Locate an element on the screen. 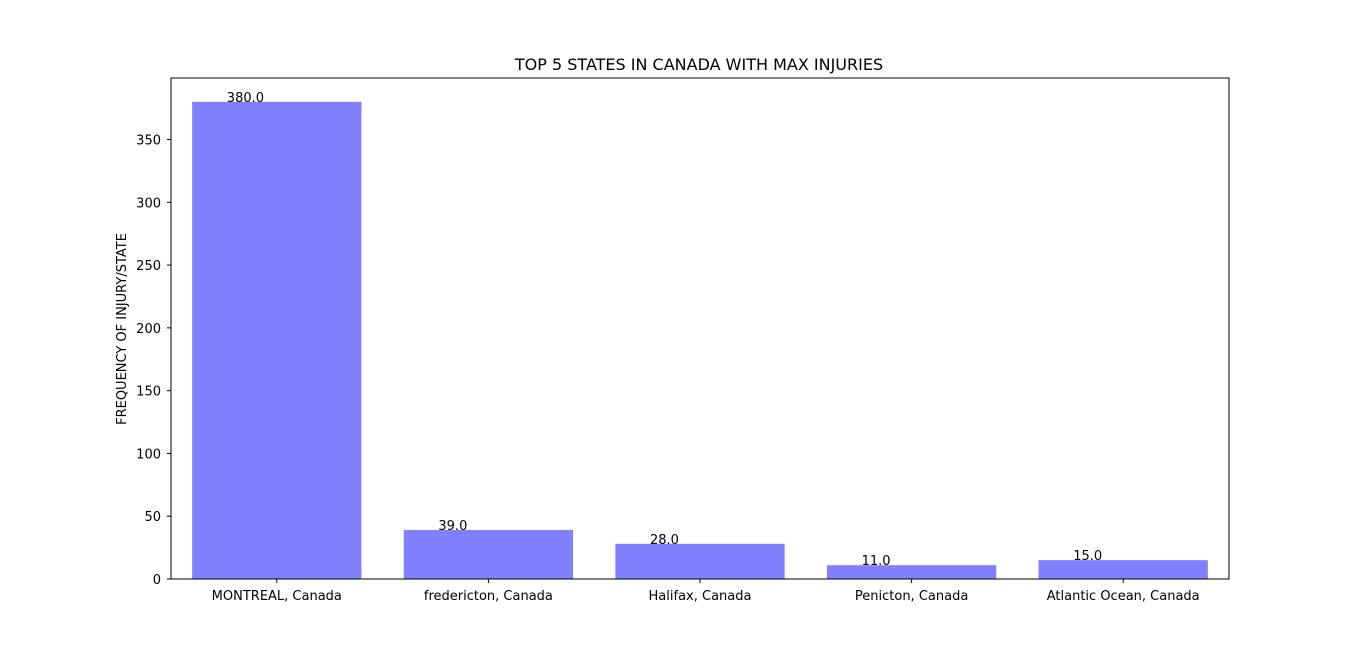 The height and width of the screenshot is (651, 1366). data-label-3: 11.0 is located at coordinates (876, 561).